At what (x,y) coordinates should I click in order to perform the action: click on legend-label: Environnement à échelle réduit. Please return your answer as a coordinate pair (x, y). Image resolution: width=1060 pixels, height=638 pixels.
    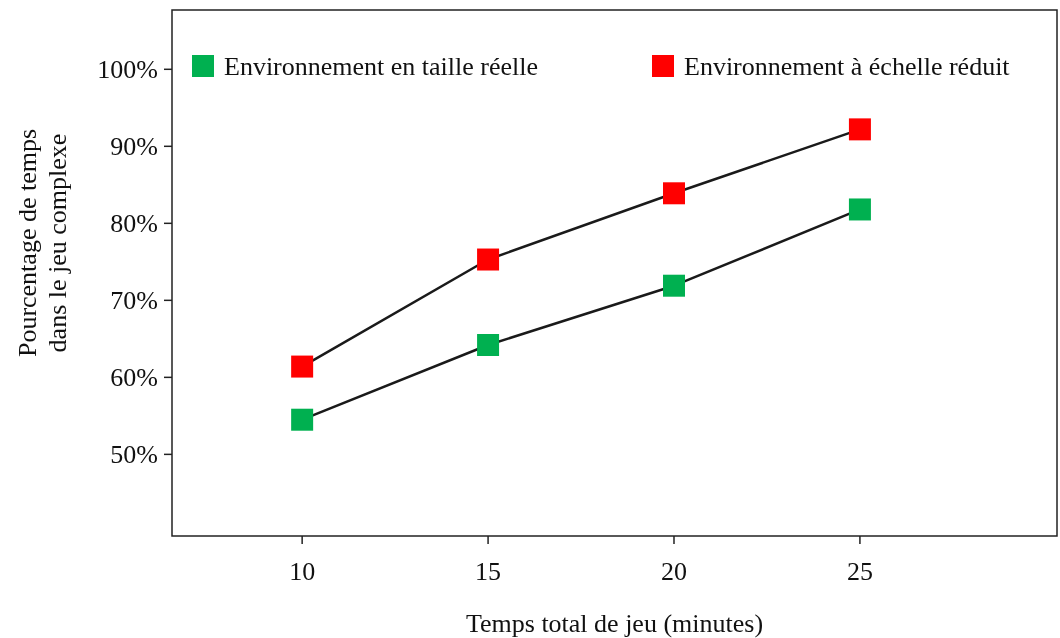
    Looking at the image, I should click on (847, 67).